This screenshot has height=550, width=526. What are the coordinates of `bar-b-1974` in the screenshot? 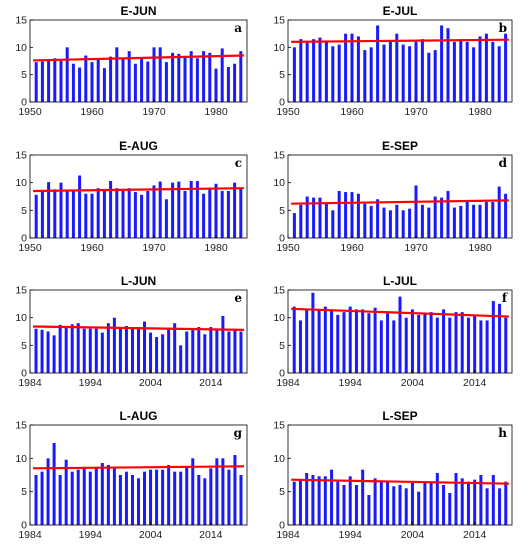 It's located at (442, 63).